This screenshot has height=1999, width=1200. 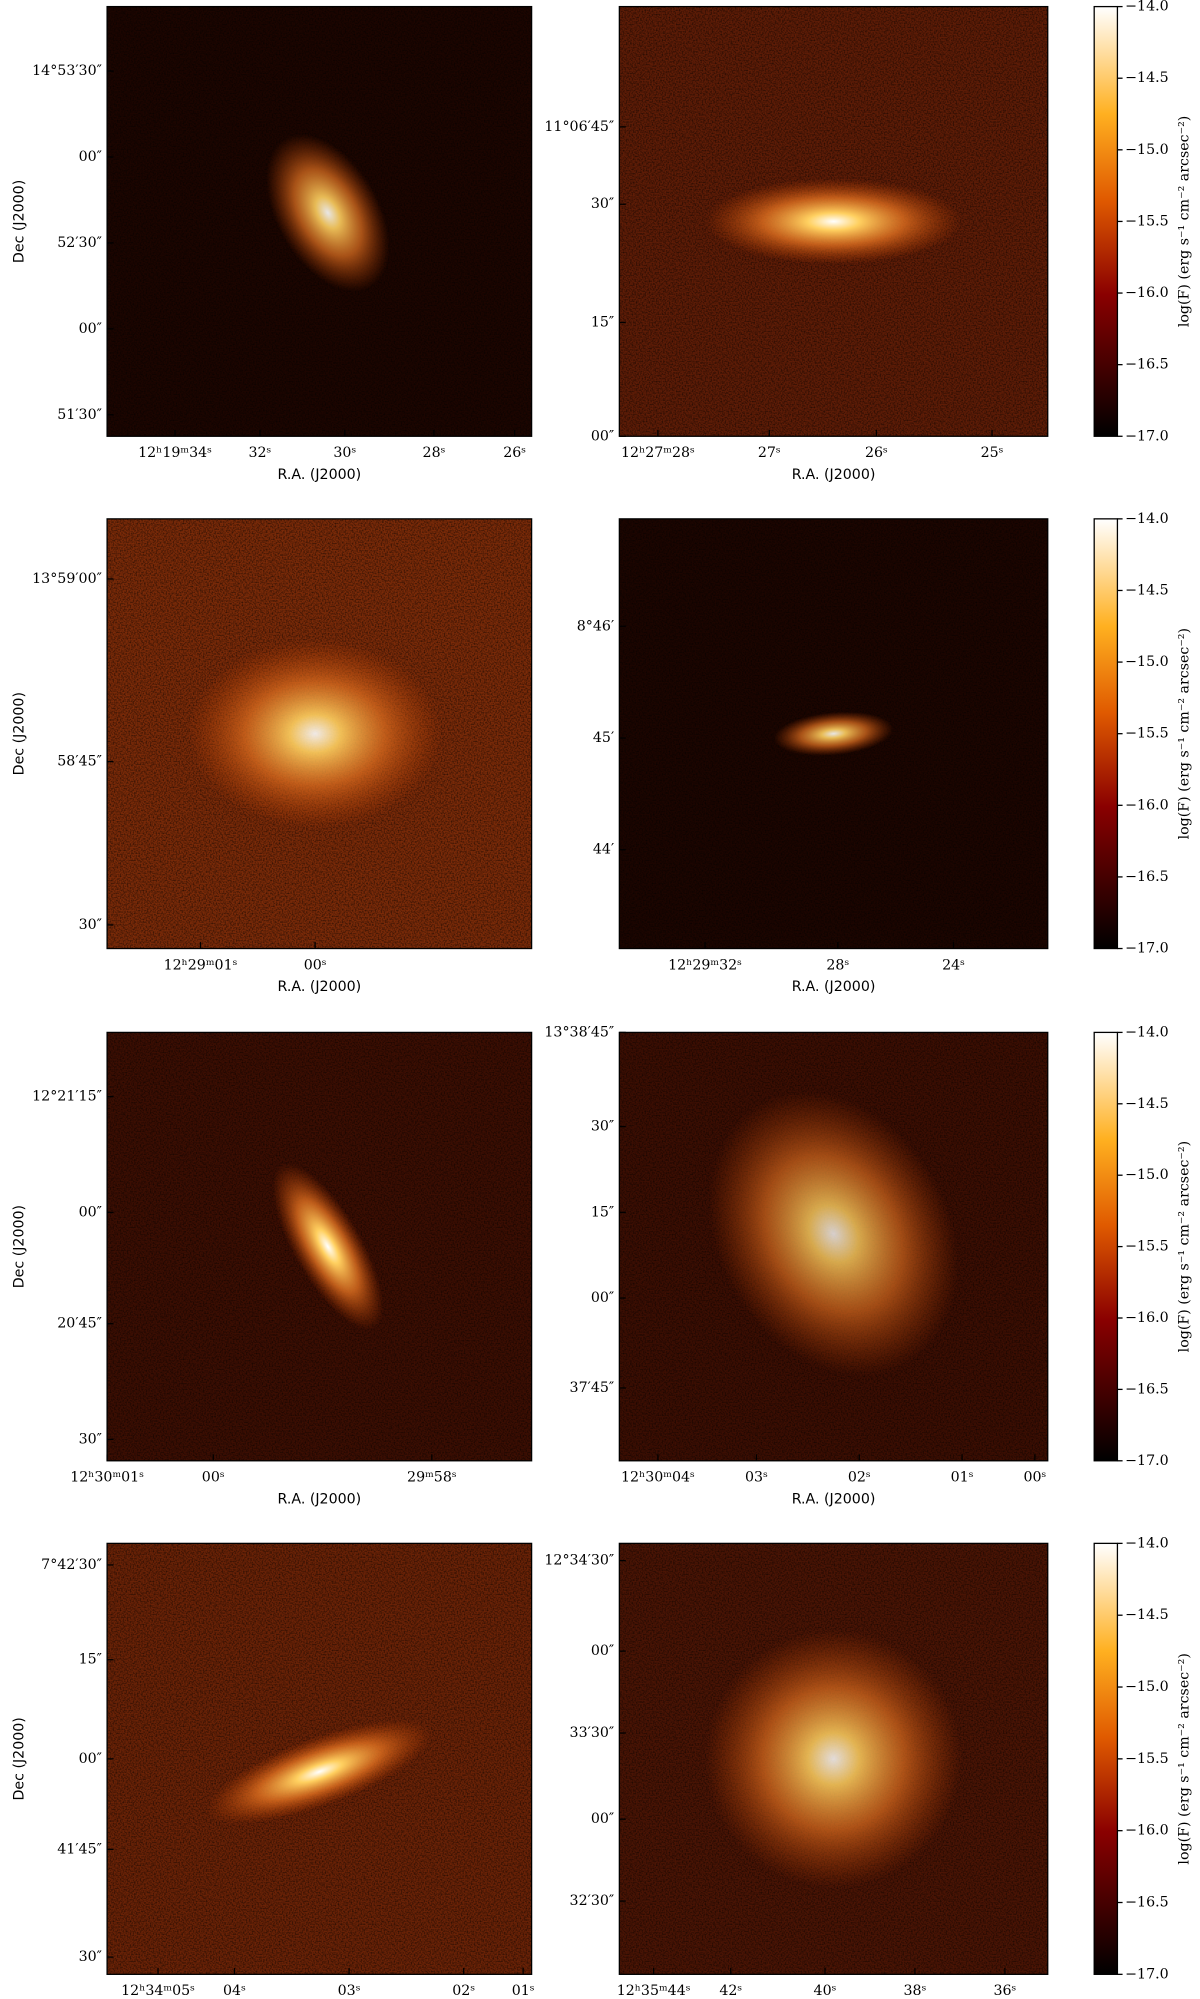 What do you see at coordinates (595, 626) in the screenshot?
I see `y-tick-label: 8°46′` at bounding box center [595, 626].